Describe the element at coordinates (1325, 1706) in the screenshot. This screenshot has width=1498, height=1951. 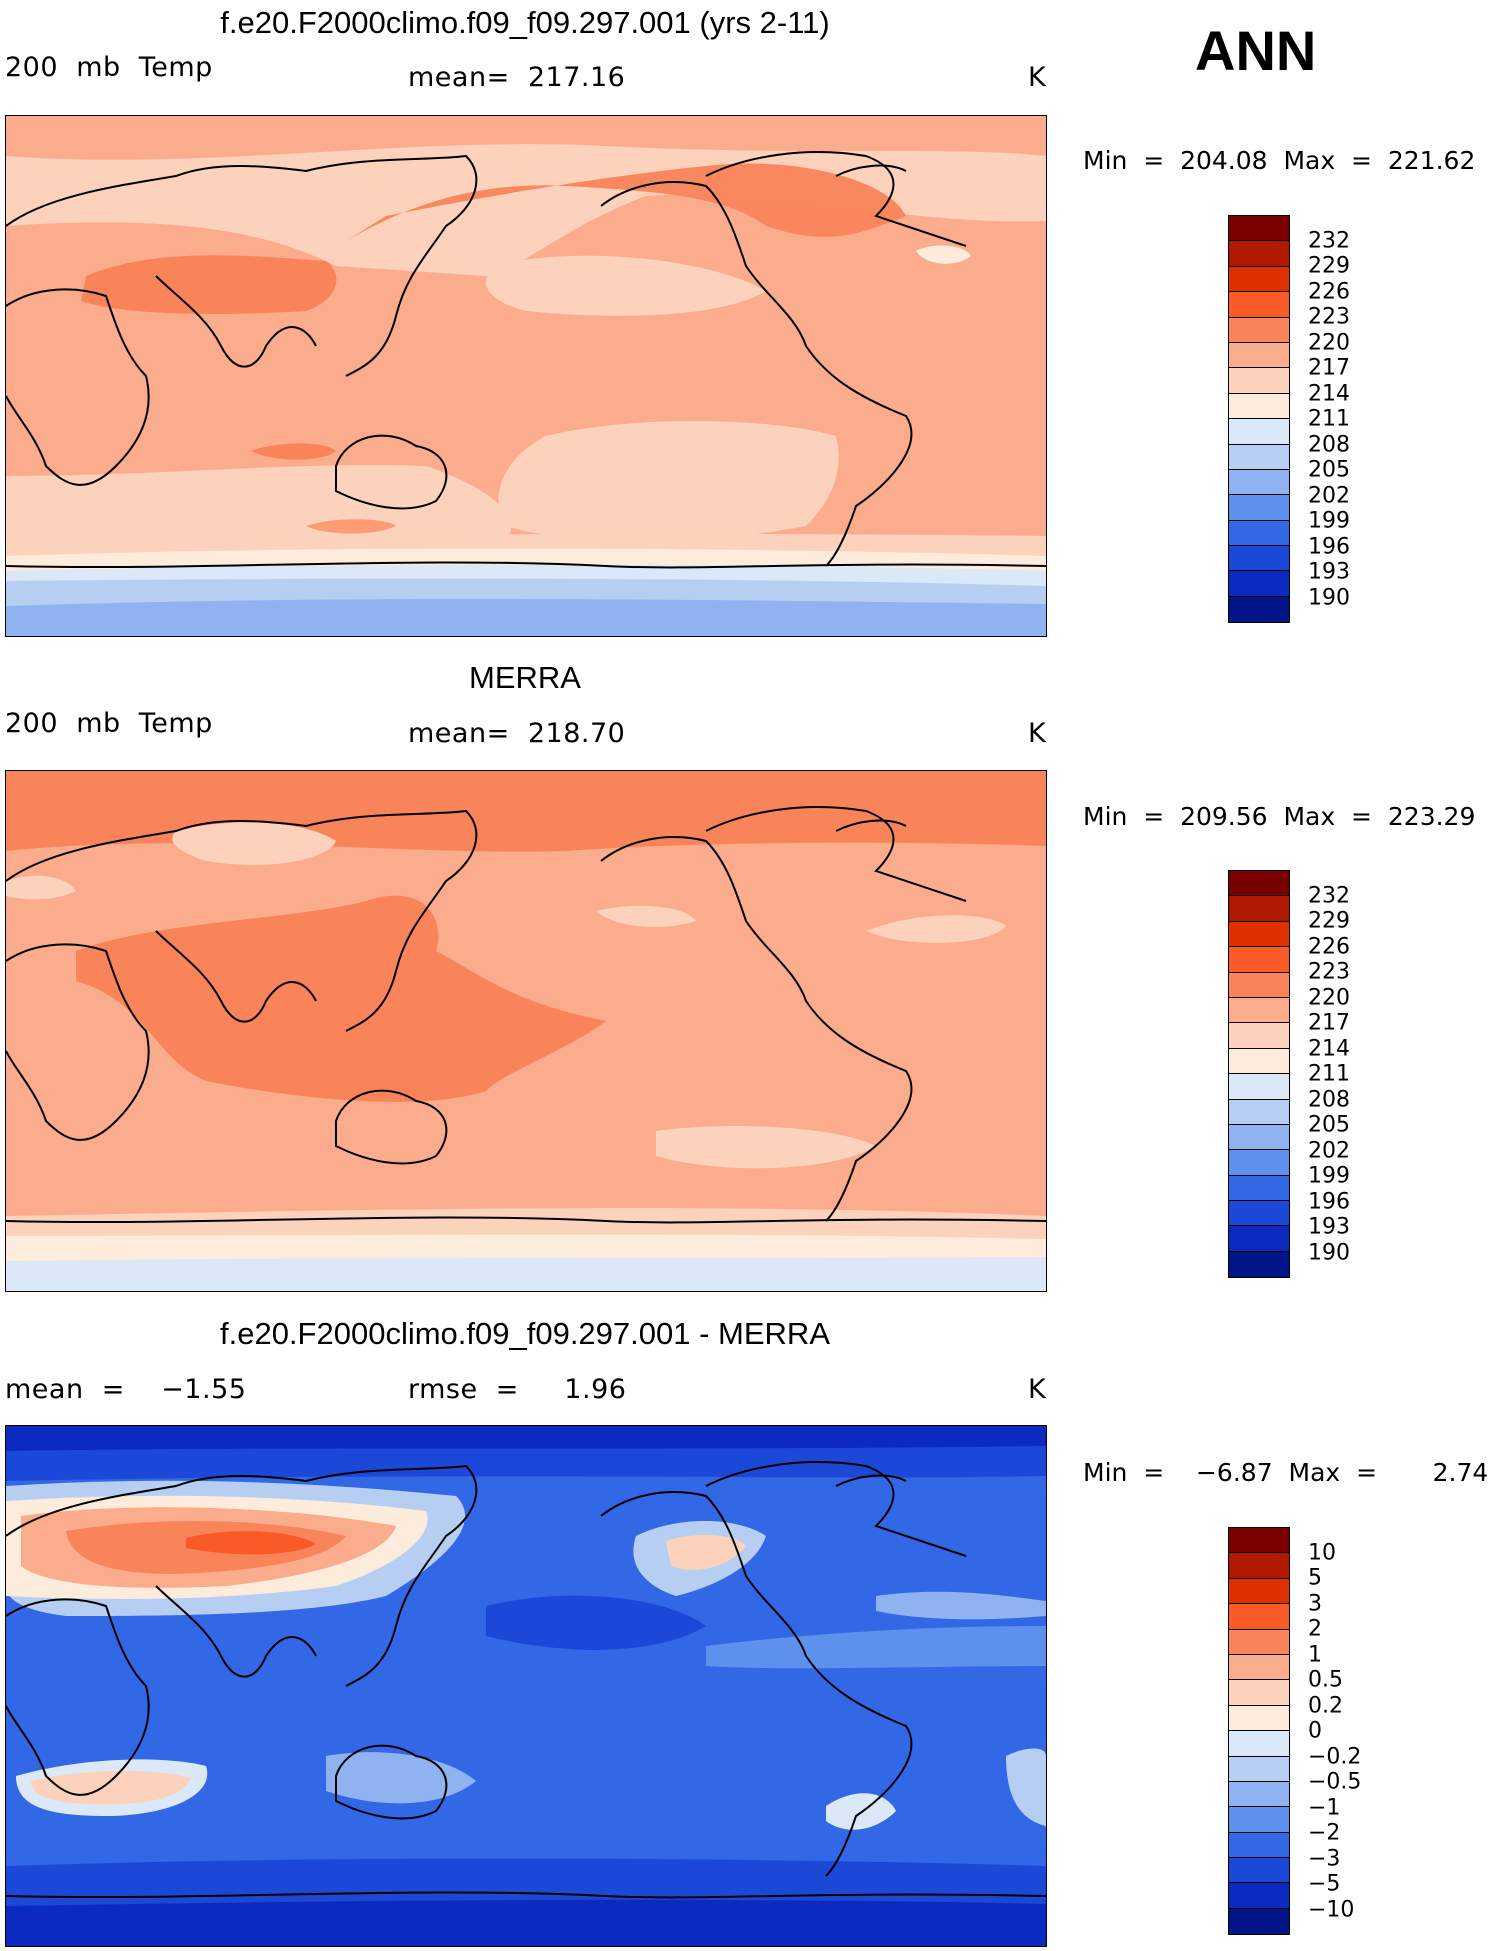
I see `colorbar-tick-label: 0.2` at that location.